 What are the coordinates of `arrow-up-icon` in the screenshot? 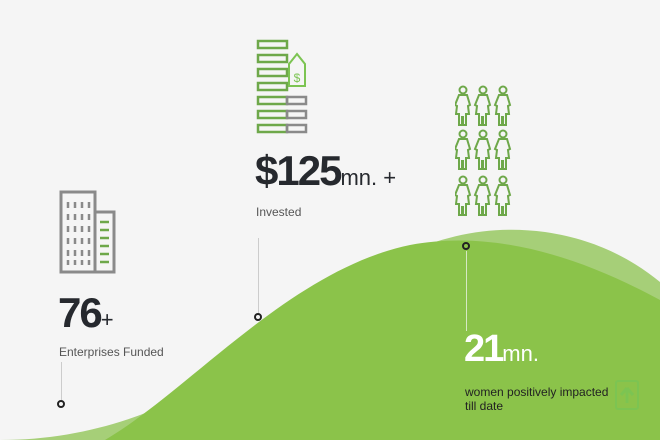 It's located at (627, 395).